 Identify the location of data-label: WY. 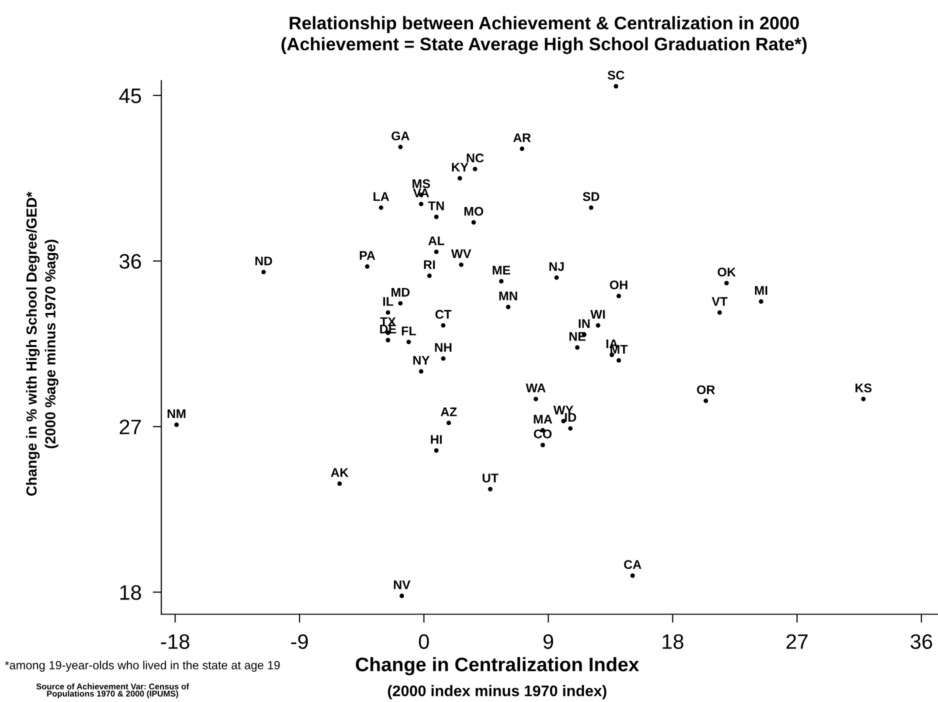
(563, 410).